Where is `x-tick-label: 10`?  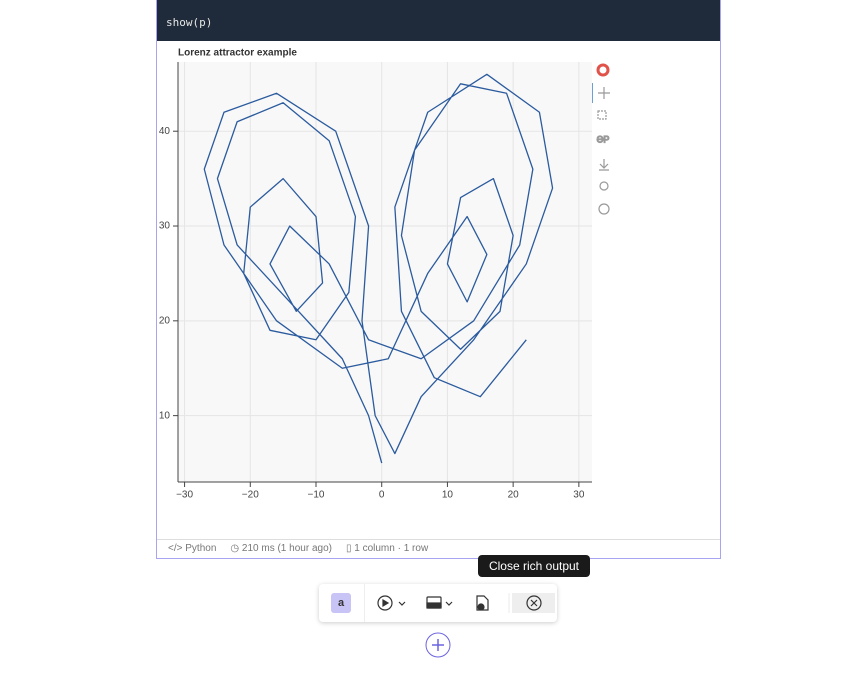
x-tick-label: 10 is located at coordinates (448, 495).